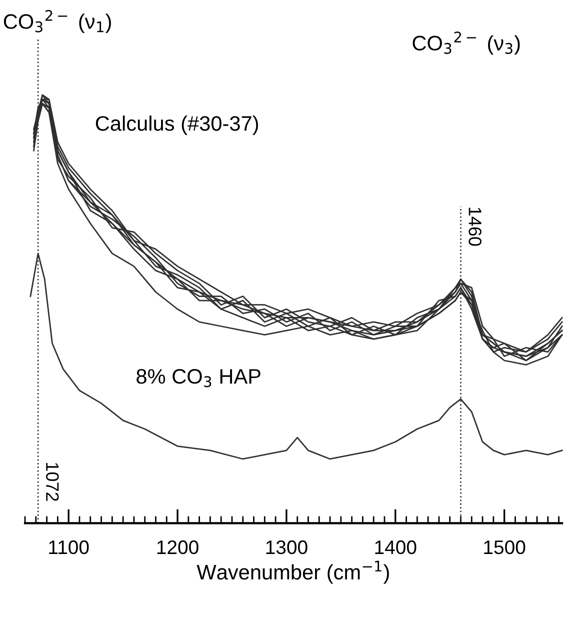  Describe the element at coordinates (505, 547) in the screenshot. I see `x-tick-label: 1500` at that location.